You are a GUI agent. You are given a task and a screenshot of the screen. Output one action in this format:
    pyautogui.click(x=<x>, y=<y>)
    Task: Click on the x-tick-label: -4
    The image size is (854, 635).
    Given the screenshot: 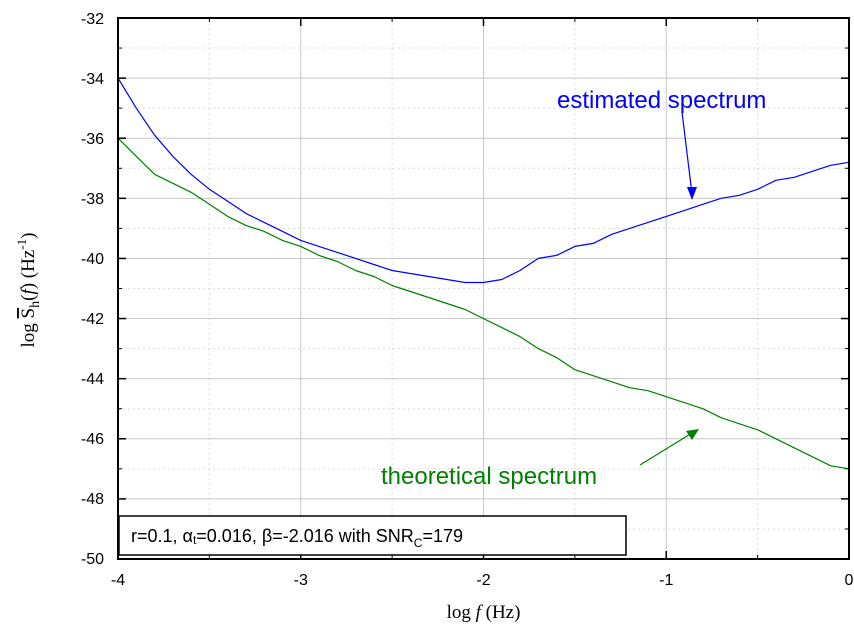 What is the action you would take?
    pyautogui.click(x=118, y=580)
    